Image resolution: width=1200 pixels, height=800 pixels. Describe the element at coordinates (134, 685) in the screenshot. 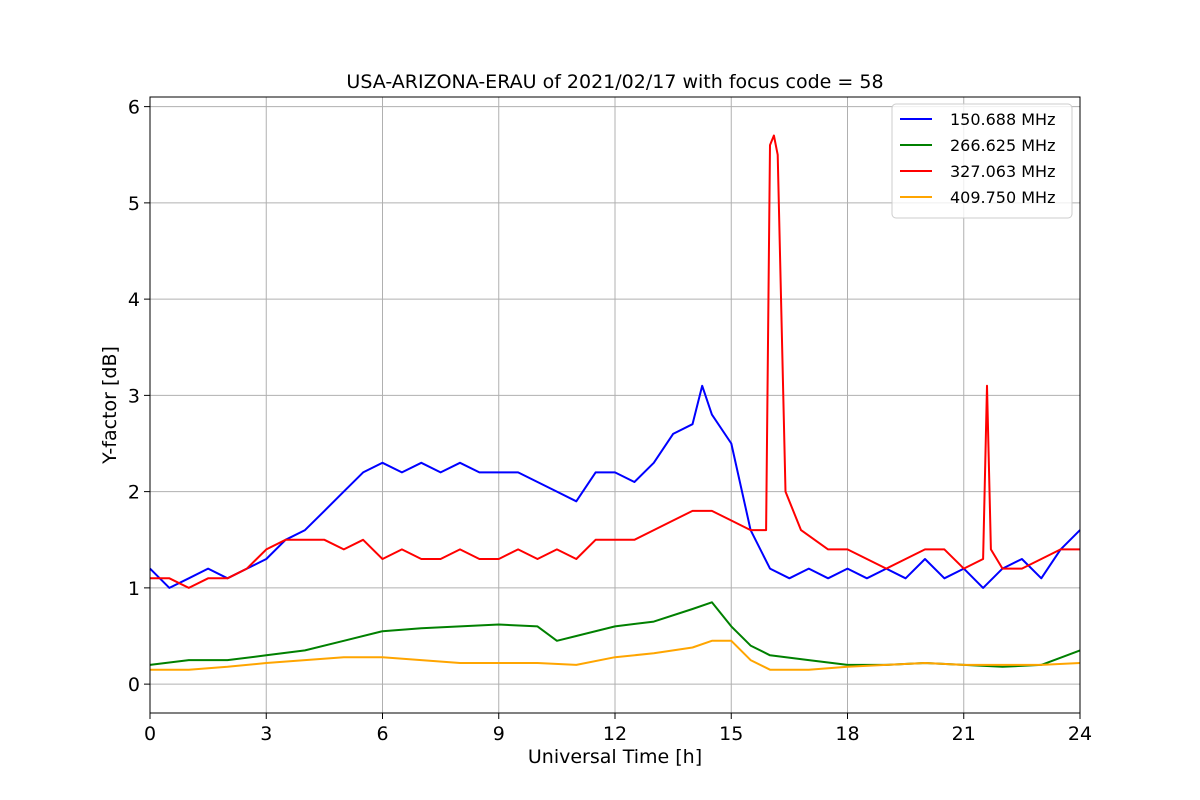

I see `y-tick-label: 0` at that location.